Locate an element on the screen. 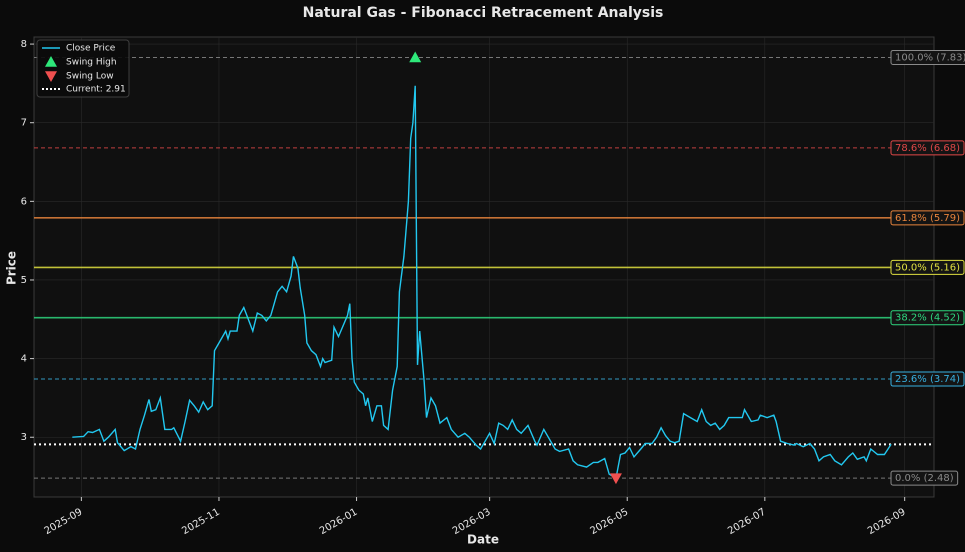 The height and width of the screenshot is (552, 965). y-tick-label: 7 is located at coordinates (24, 123).